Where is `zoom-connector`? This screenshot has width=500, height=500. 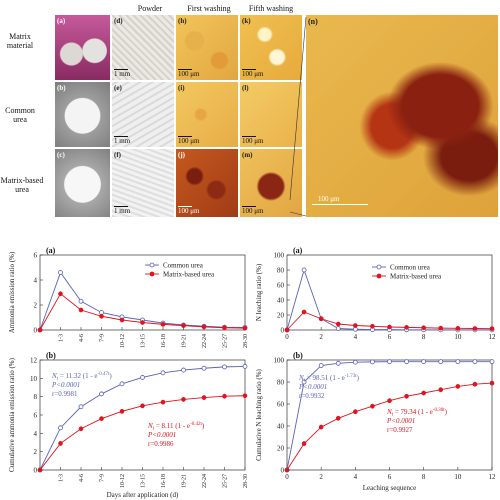 zoom-connector is located at coordinates (298, 116).